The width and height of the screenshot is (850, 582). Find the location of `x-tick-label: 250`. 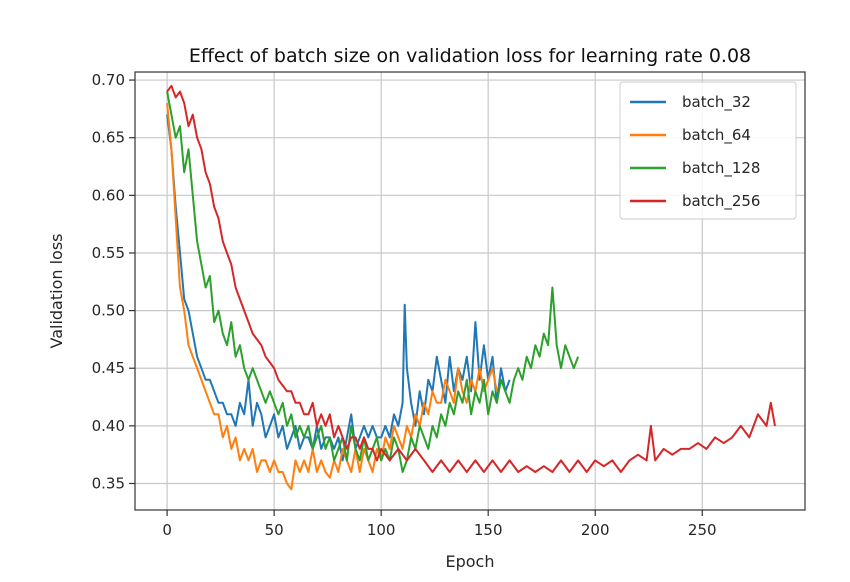

x-tick-label: 250 is located at coordinates (702, 530).